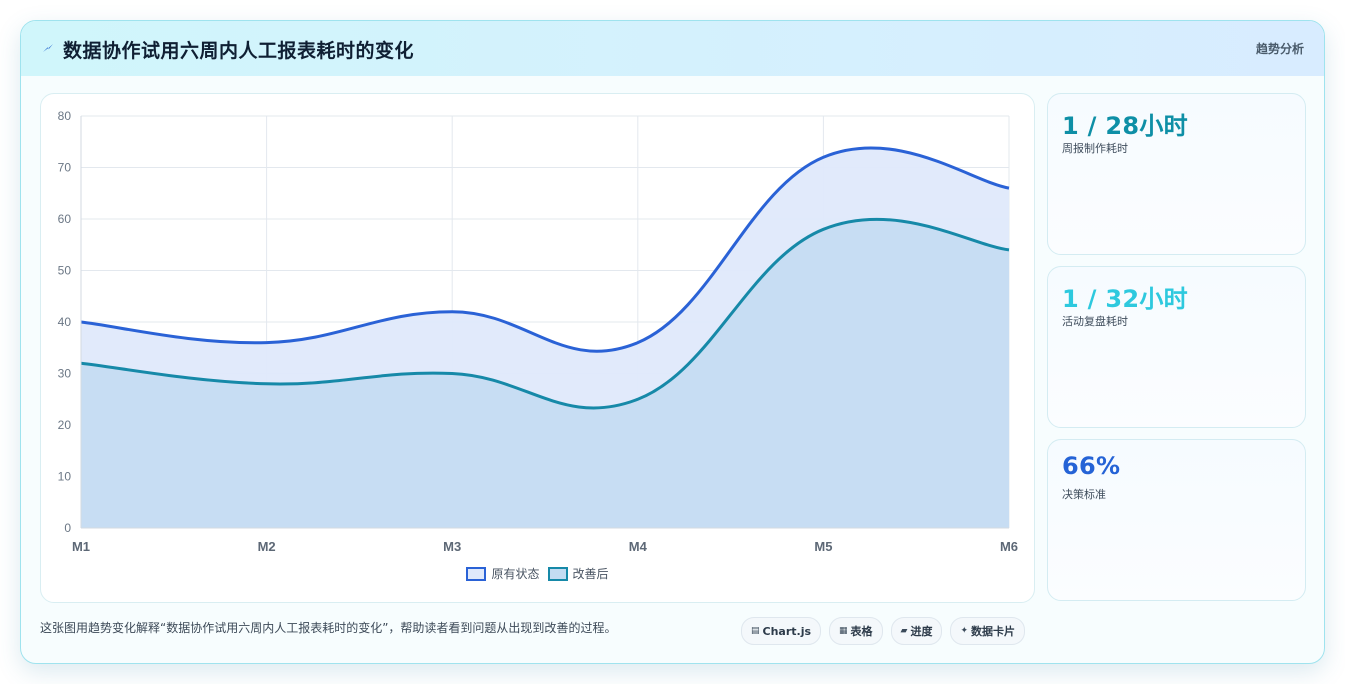 The image size is (1345, 684). I want to click on stat-label: 决策标准, so click(1084, 494).